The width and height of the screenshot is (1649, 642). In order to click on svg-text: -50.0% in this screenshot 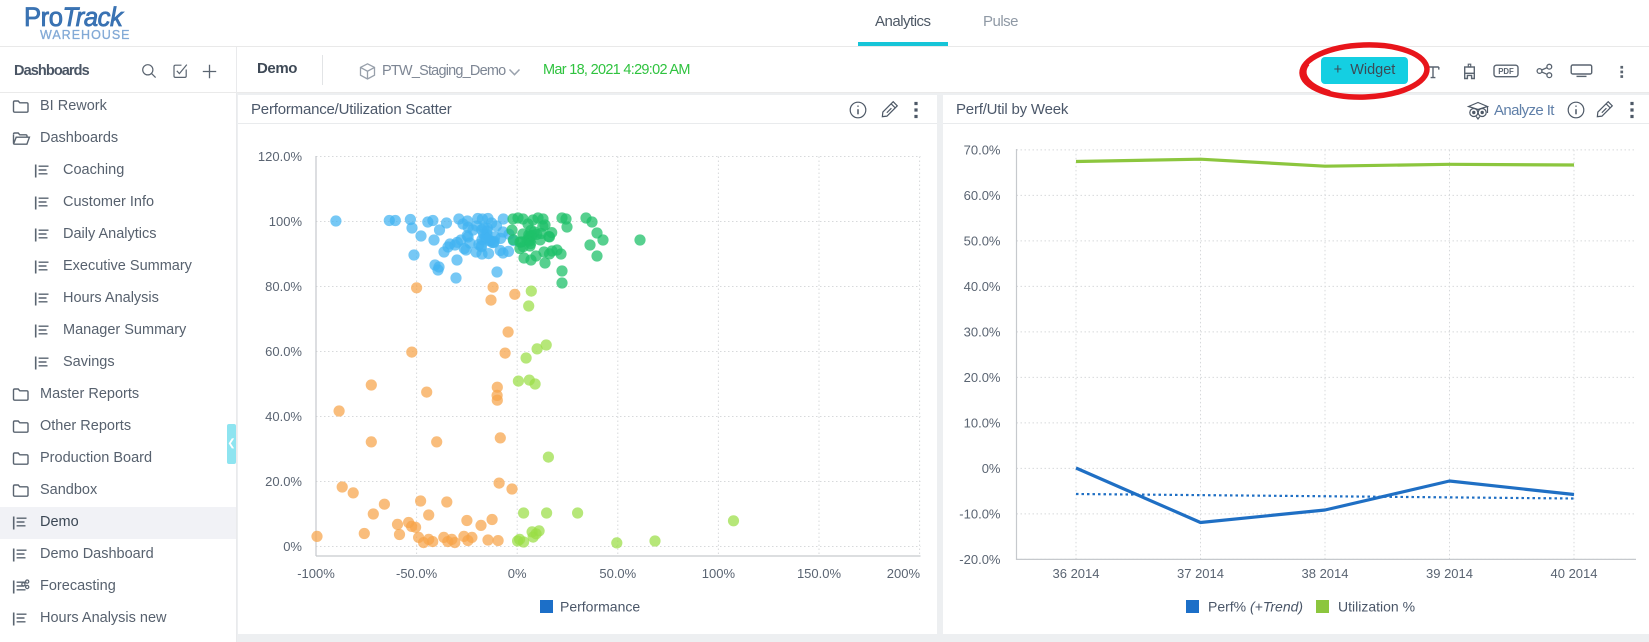, I will do `click(417, 573)`.